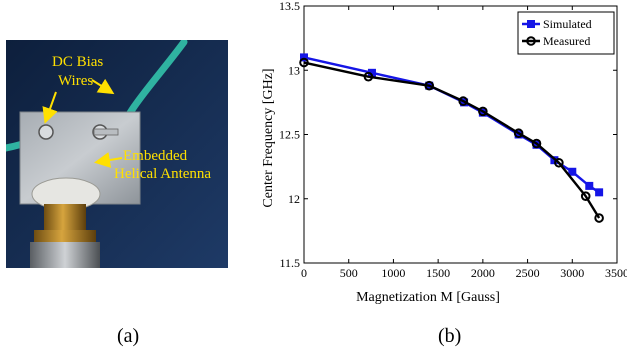  What do you see at coordinates (289, 135) in the screenshot?
I see `y-tick-label: 12.5` at bounding box center [289, 135].